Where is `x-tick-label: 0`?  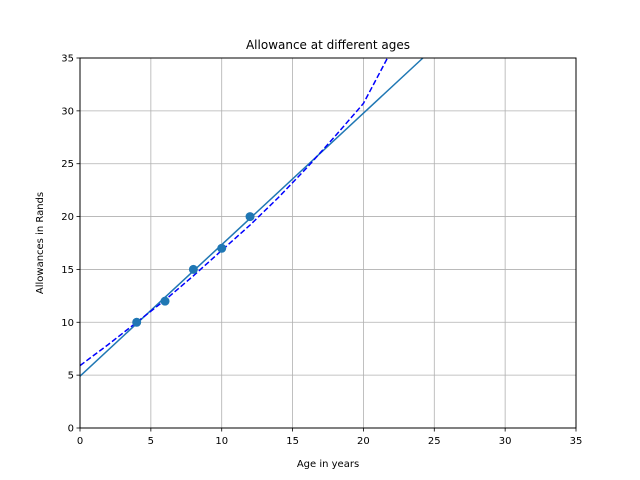 x-tick-label: 0 is located at coordinates (80, 441).